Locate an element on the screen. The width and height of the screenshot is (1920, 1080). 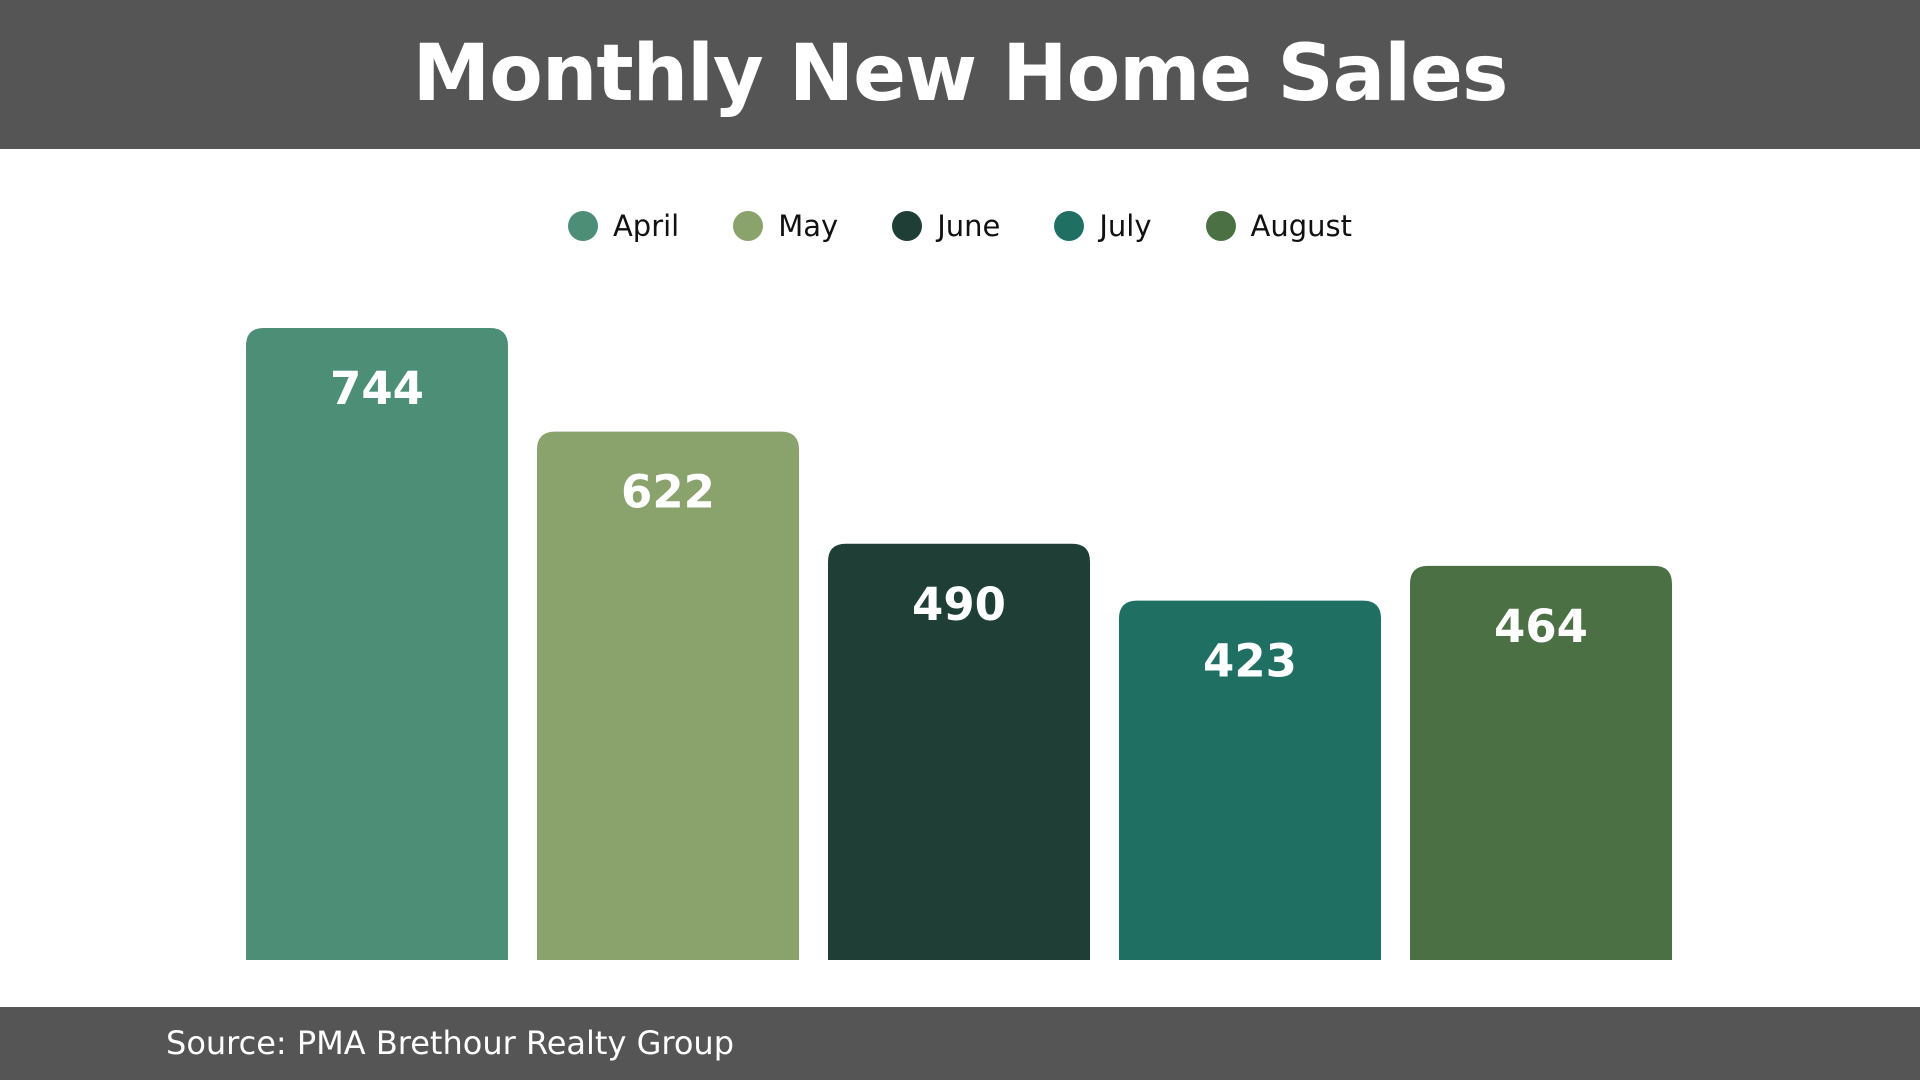
bar-june is located at coordinates (959, 751).